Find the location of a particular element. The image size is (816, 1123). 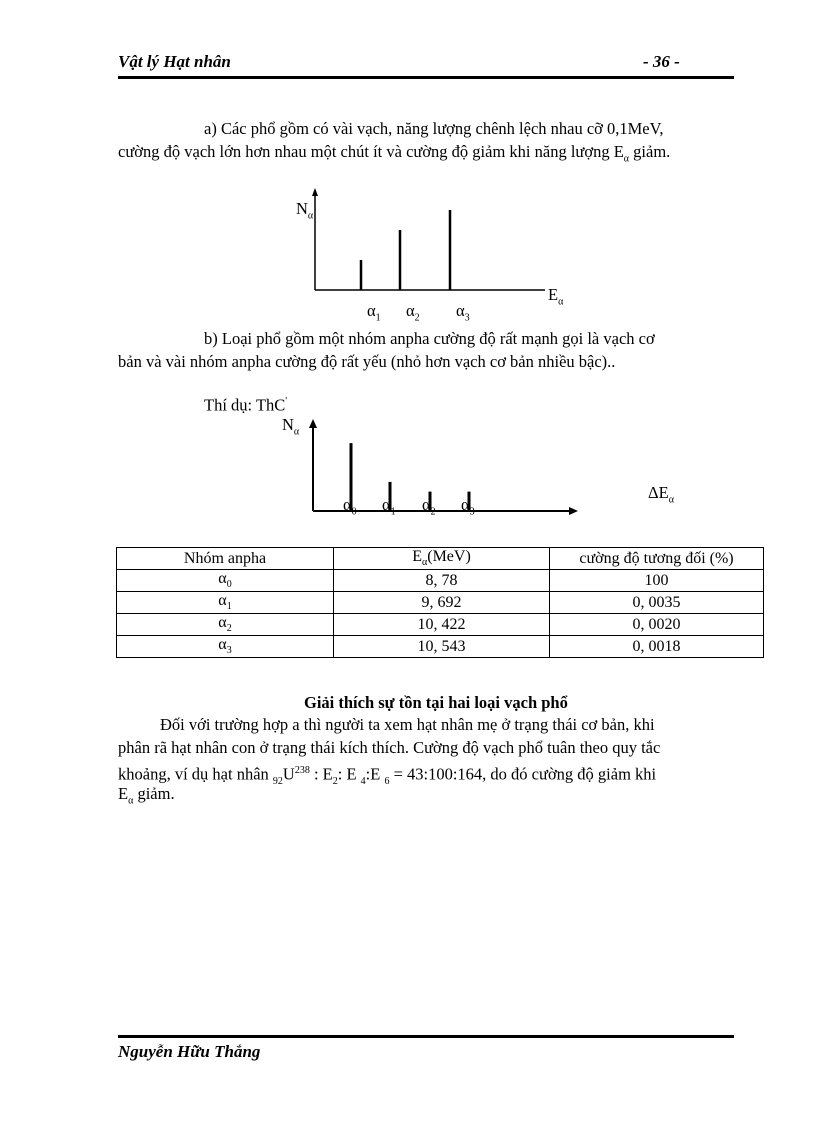

header-title: Vật lý Hạt nhân is located at coordinates (174, 61).